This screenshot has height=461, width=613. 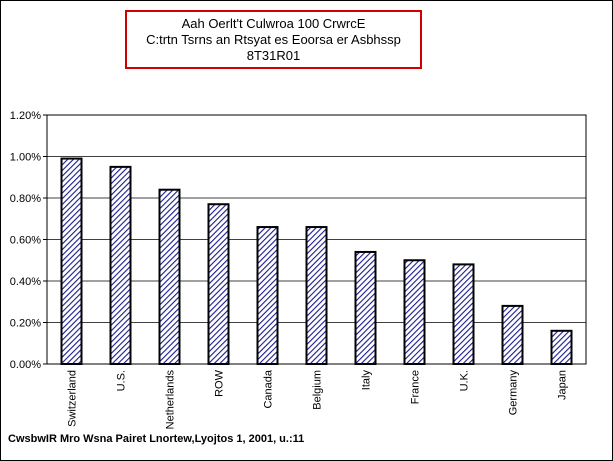 I want to click on bar-canada, so click(x=267, y=295).